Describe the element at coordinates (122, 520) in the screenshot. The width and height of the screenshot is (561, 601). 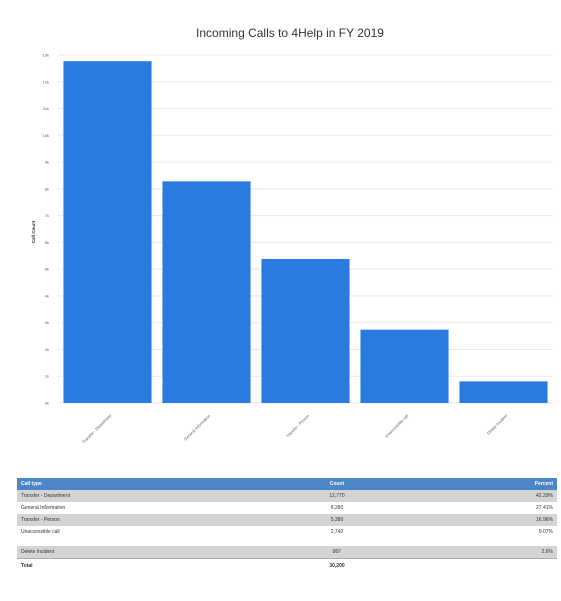
I see `cell-call-type: Transfer - Person` at that location.